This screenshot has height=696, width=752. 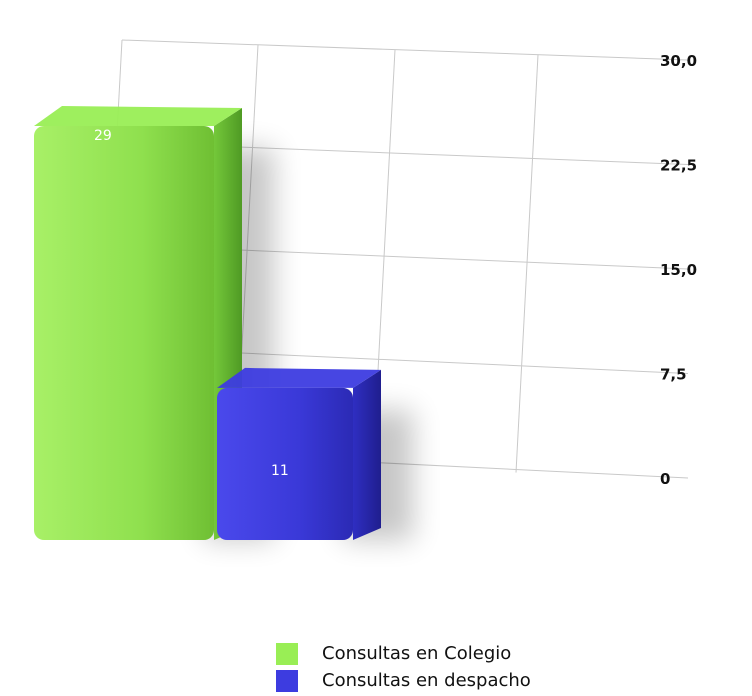 I want to click on legend-swatch-despacho, so click(x=287, y=680).